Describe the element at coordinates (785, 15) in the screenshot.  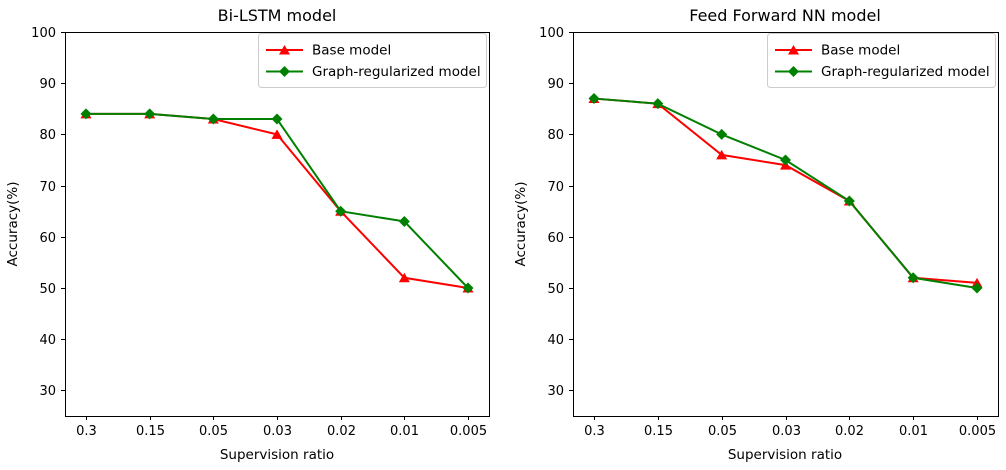
I see `chart-title: Feed Forward NN model` at that location.